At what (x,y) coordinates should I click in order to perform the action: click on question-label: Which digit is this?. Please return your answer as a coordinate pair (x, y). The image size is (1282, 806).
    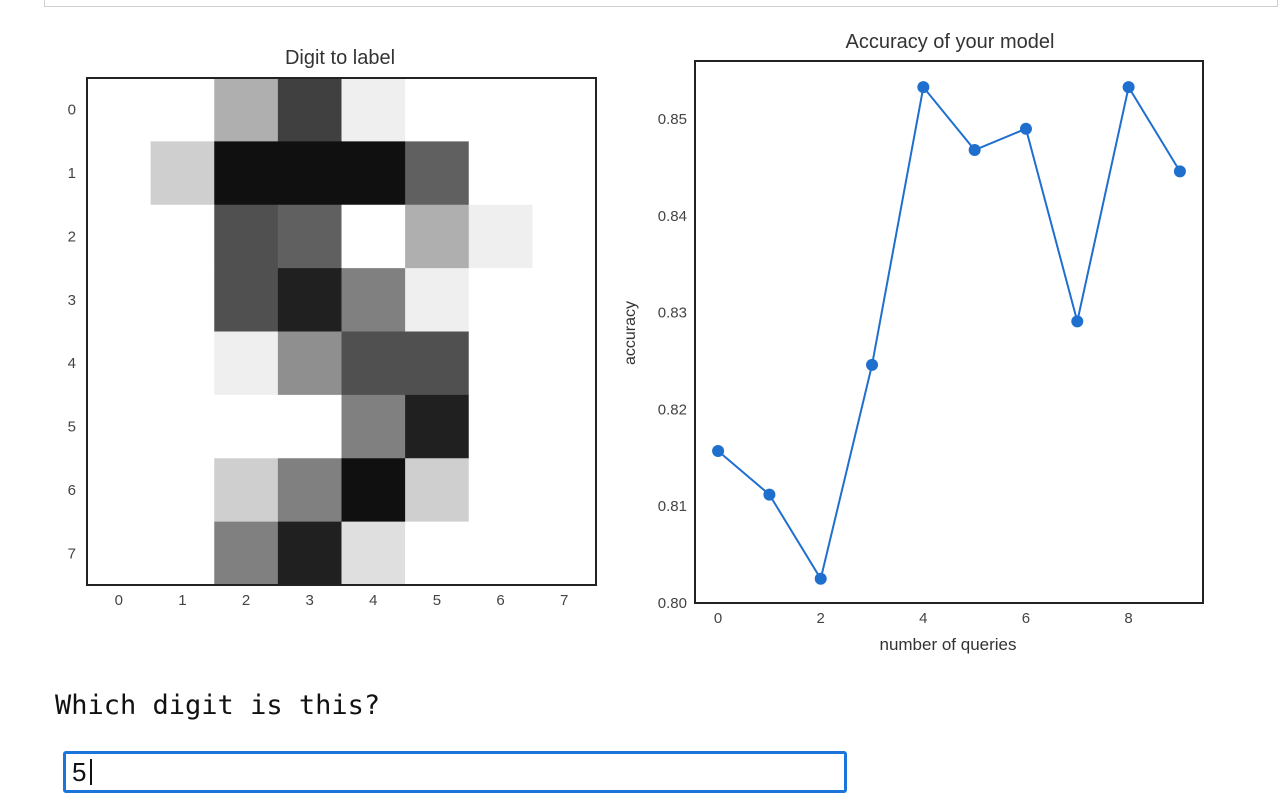
    Looking at the image, I should click on (218, 705).